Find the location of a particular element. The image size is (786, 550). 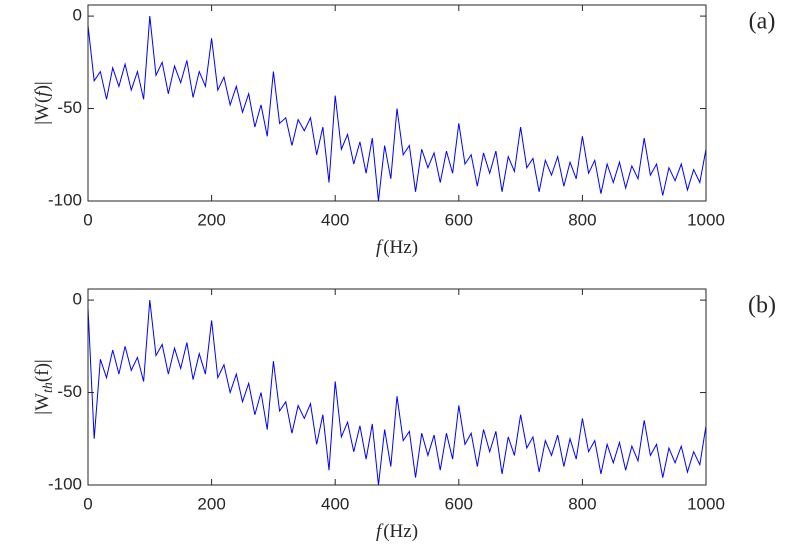

y-axis-label-part: f is located at coordinates (42, 93).